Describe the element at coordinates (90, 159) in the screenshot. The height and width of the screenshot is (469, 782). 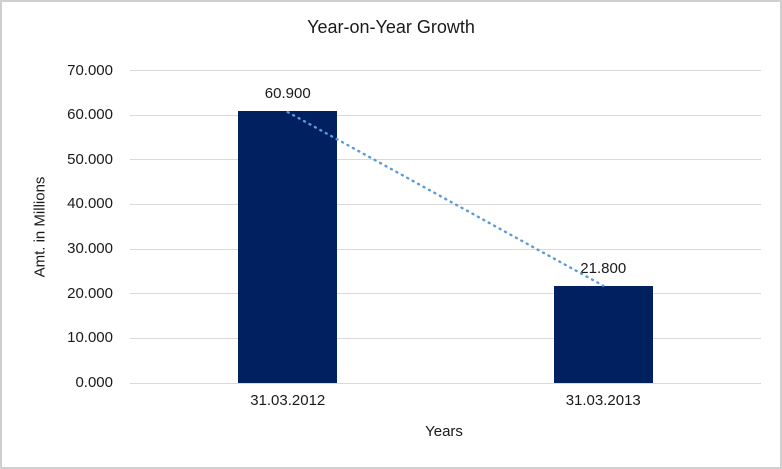
I see `y-tick-label: 50.000` at that location.